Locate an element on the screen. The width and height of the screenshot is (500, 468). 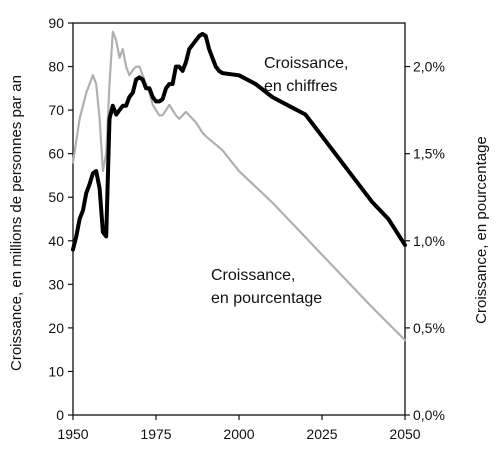
y-left-tick-label: 50 is located at coordinates (56, 197).